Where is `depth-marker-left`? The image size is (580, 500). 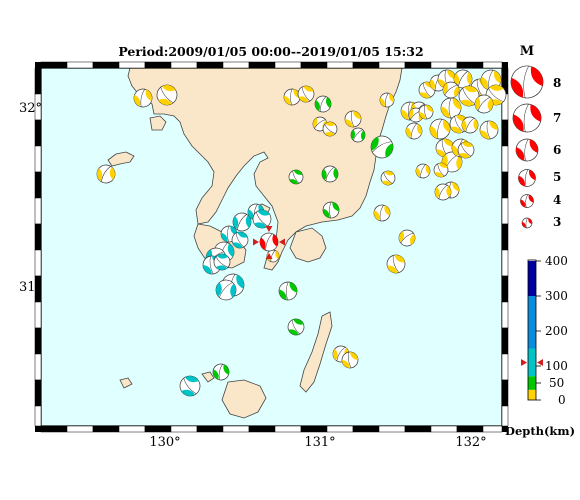 depth-marker-left is located at coordinates (524, 362).